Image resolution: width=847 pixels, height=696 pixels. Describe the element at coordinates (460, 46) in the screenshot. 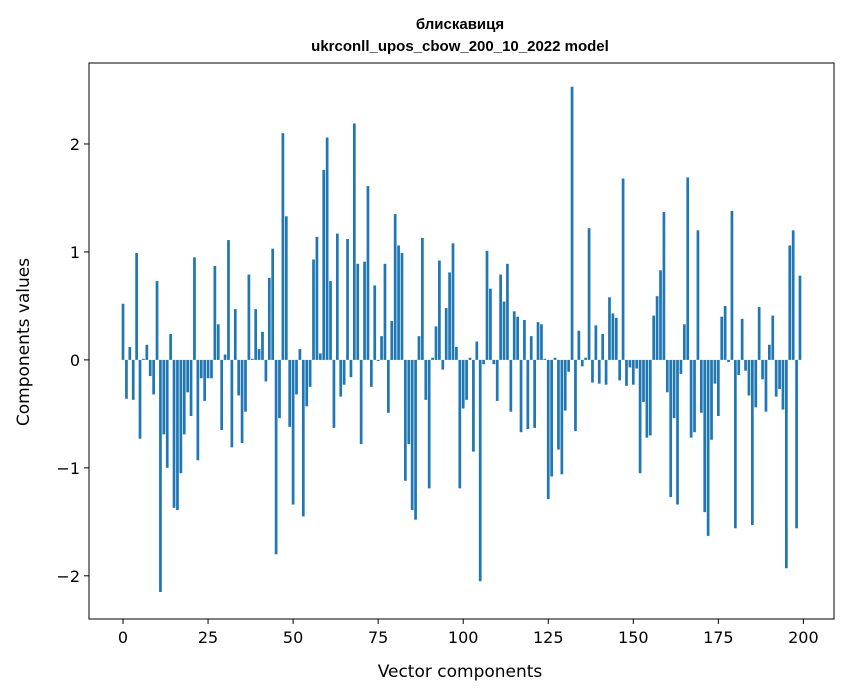

I see `chart-subtitle: ukrconll_upos_cbow_200_10_2022 model` at that location.